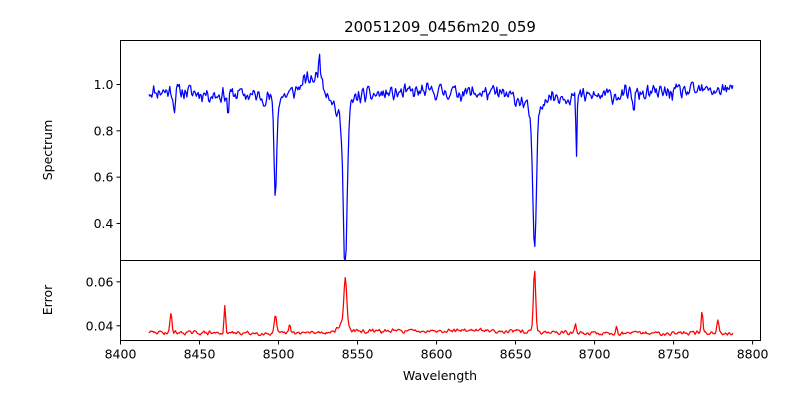  What do you see at coordinates (440, 27) in the screenshot?
I see `chart-title: 20051209_0456m20_059` at bounding box center [440, 27].